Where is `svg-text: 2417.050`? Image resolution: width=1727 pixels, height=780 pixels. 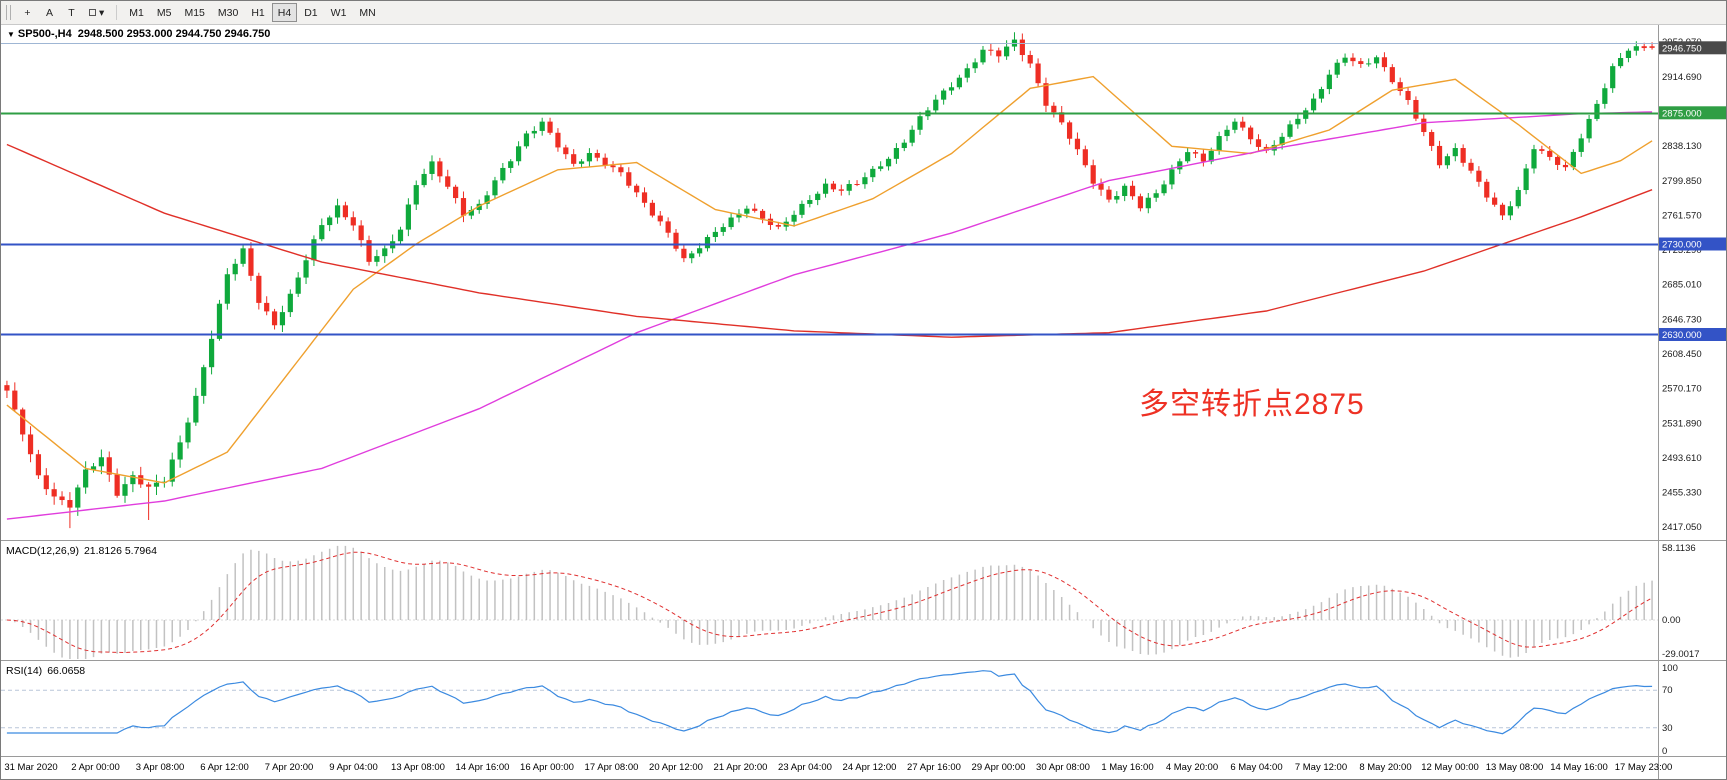
svg-text: 2417.050 is located at coordinates (1682, 527).